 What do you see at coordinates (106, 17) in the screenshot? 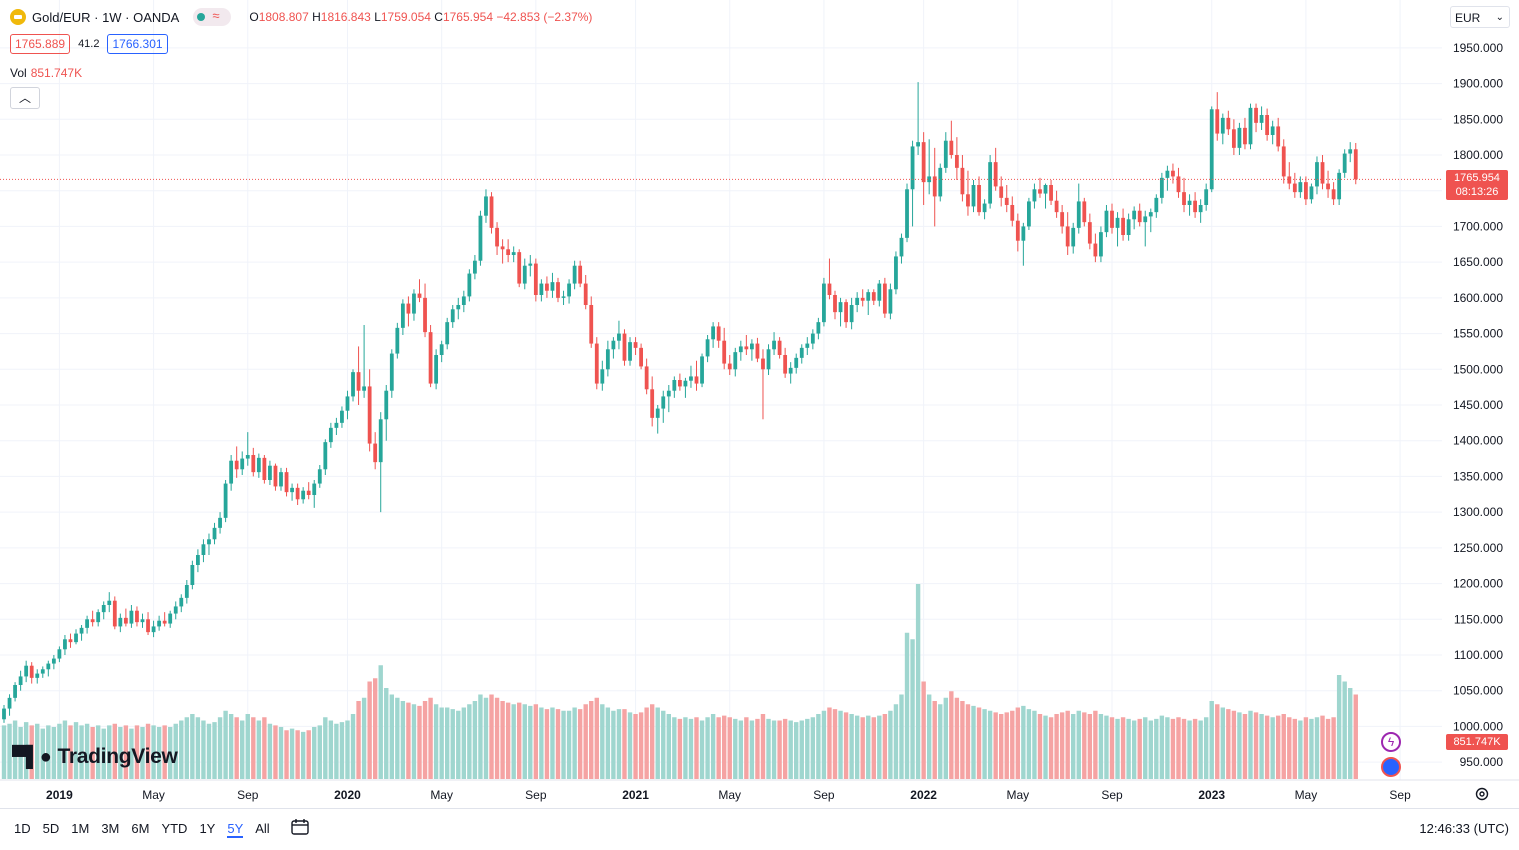
I see `symbol-title: Gold/EUR · 1W · OANDA` at bounding box center [106, 17].